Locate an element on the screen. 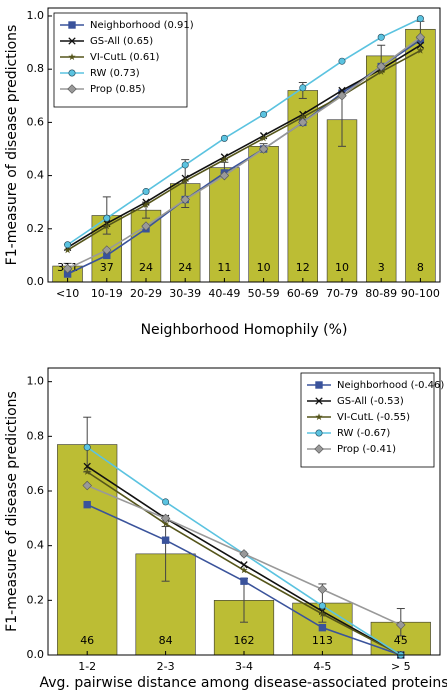  y-tick-label: 0.2 is located at coordinates (36, 228).